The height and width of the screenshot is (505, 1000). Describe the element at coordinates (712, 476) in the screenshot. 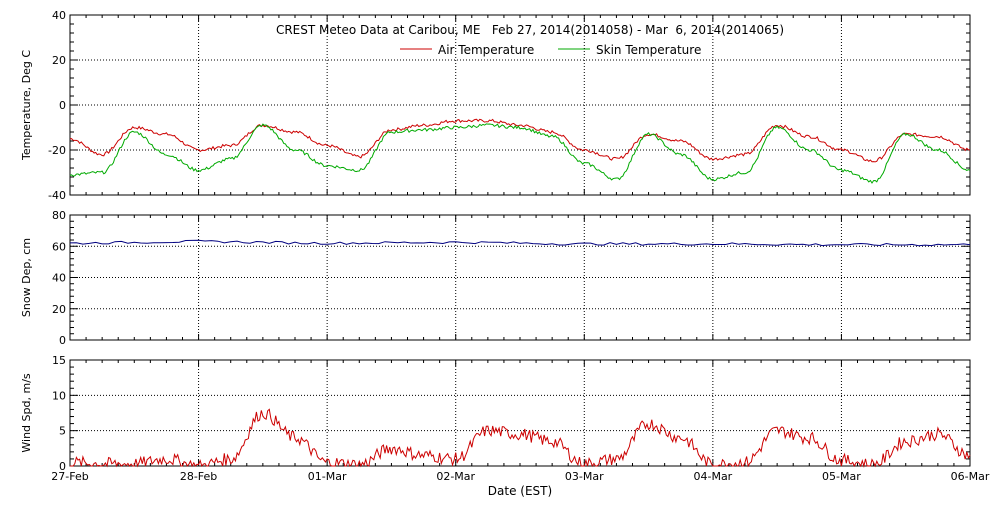

I see `x-tick-label: 04-Mar` at that location.